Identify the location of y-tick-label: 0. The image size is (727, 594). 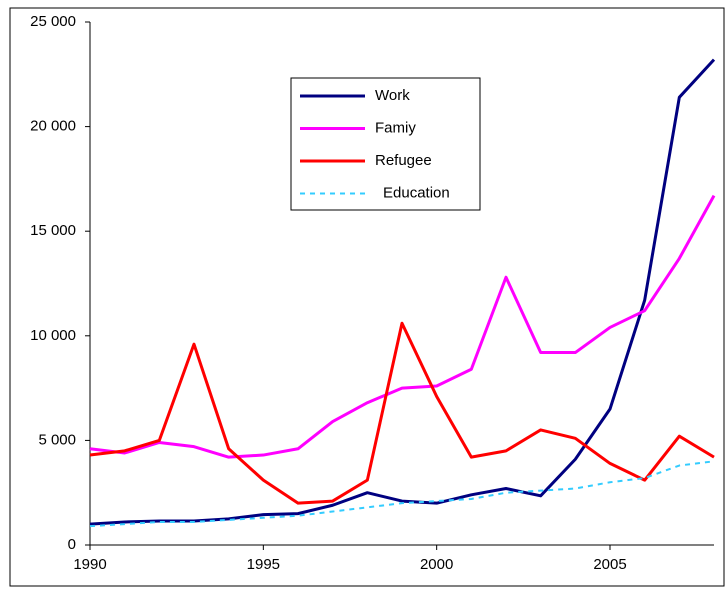
(72, 544).